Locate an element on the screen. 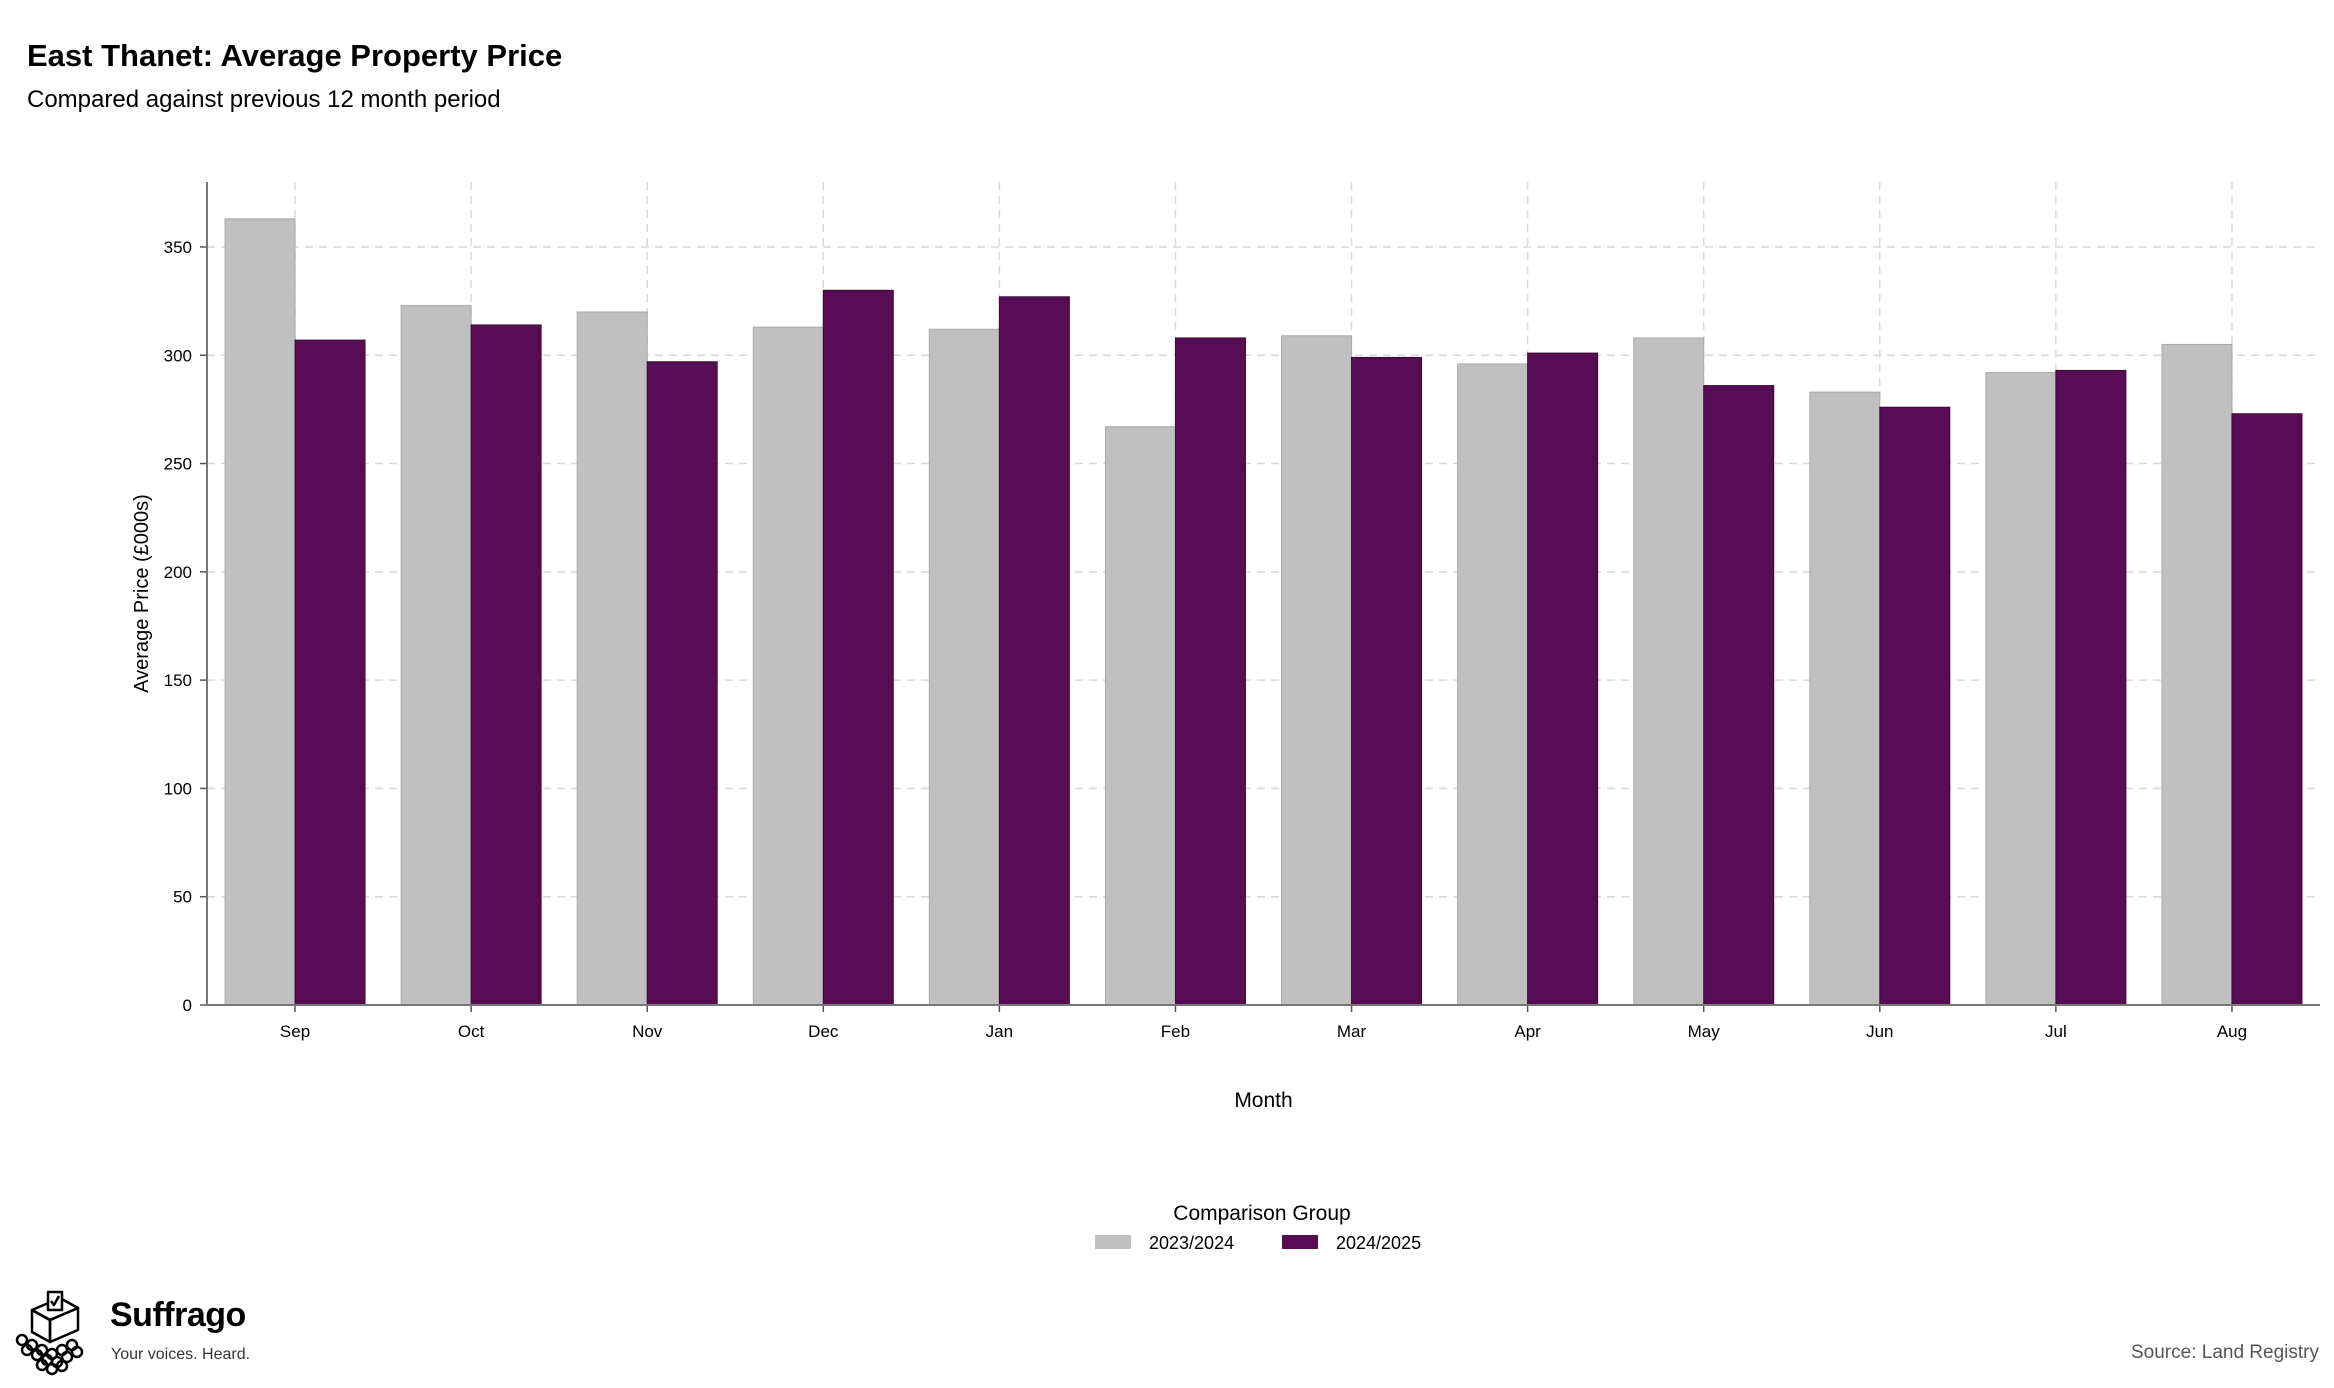 The height and width of the screenshot is (1388, 2334). bar-2023-2024-feb is located at coordinates (1140, 716).